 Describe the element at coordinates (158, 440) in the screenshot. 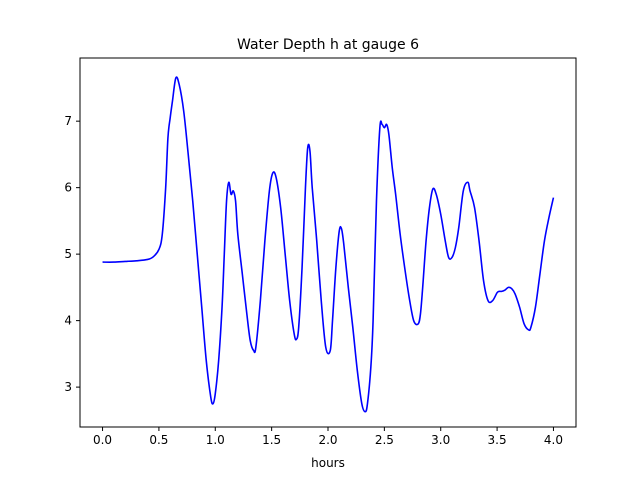

I see `x-tick-label: 0.5` at that location.